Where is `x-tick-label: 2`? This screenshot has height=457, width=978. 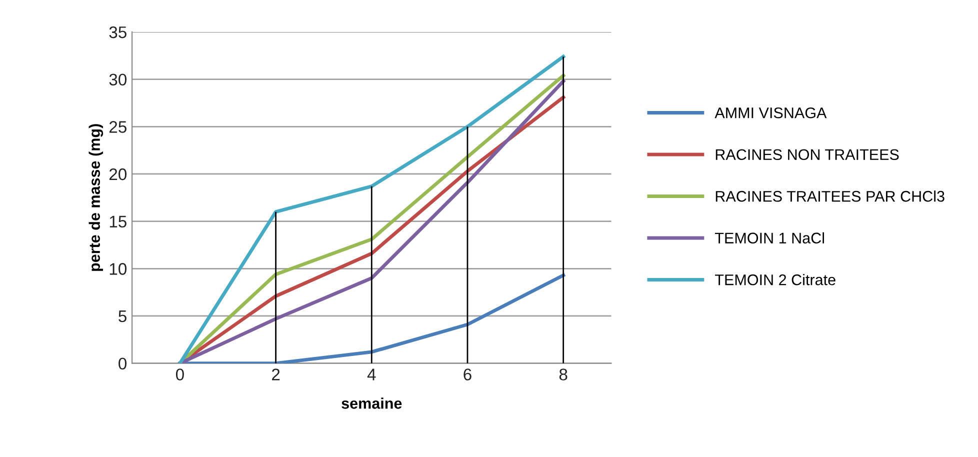 x-tick-label: 2 is located at coordinates (276, 374).